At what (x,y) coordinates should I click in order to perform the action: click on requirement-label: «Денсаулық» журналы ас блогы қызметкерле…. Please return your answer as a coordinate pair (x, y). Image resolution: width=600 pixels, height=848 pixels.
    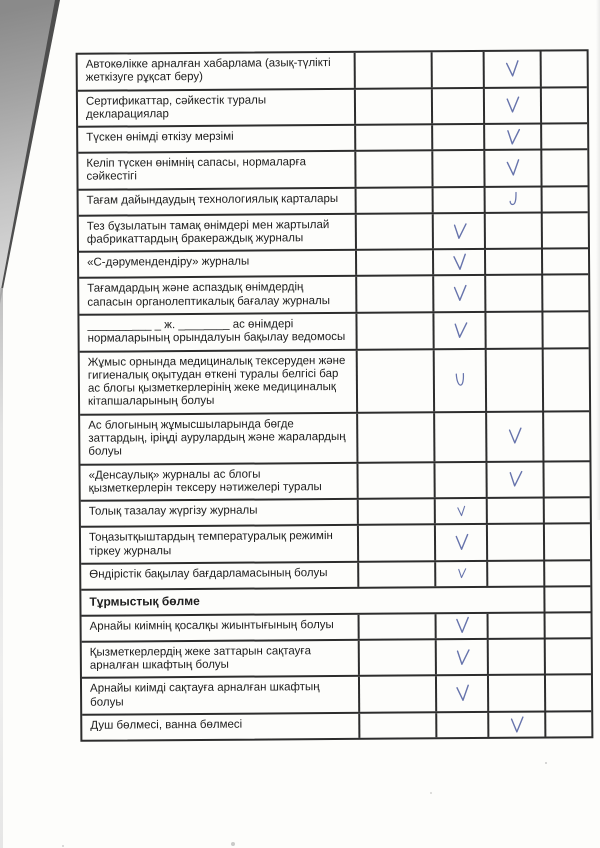
    Looking at the image, I should click on (219, 482).